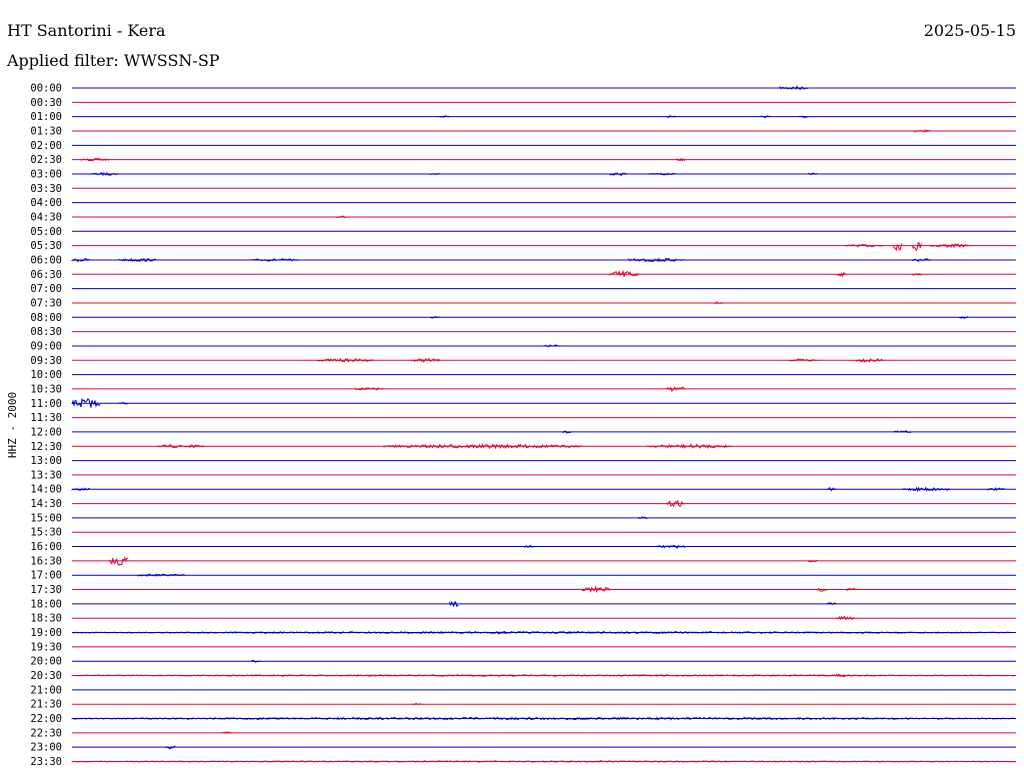 This screenshot has width=1024, height=780. I want to click on time-tick-label: 02:30, so click(46, 160).